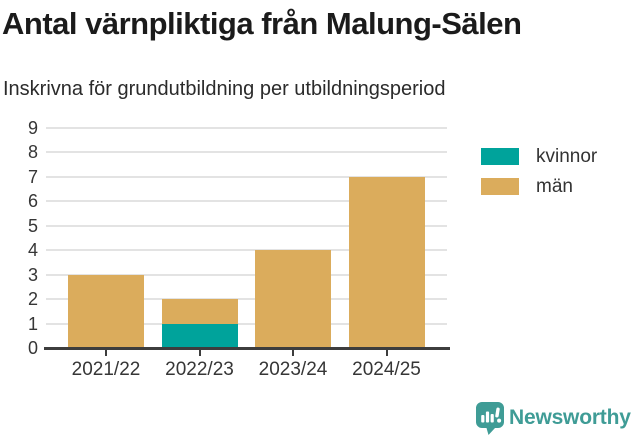 This screenshot has width=631, height=439. Describe the element at coordinates (32, 250) in the screenshot. I see `y-axis-label: 4` at that location.